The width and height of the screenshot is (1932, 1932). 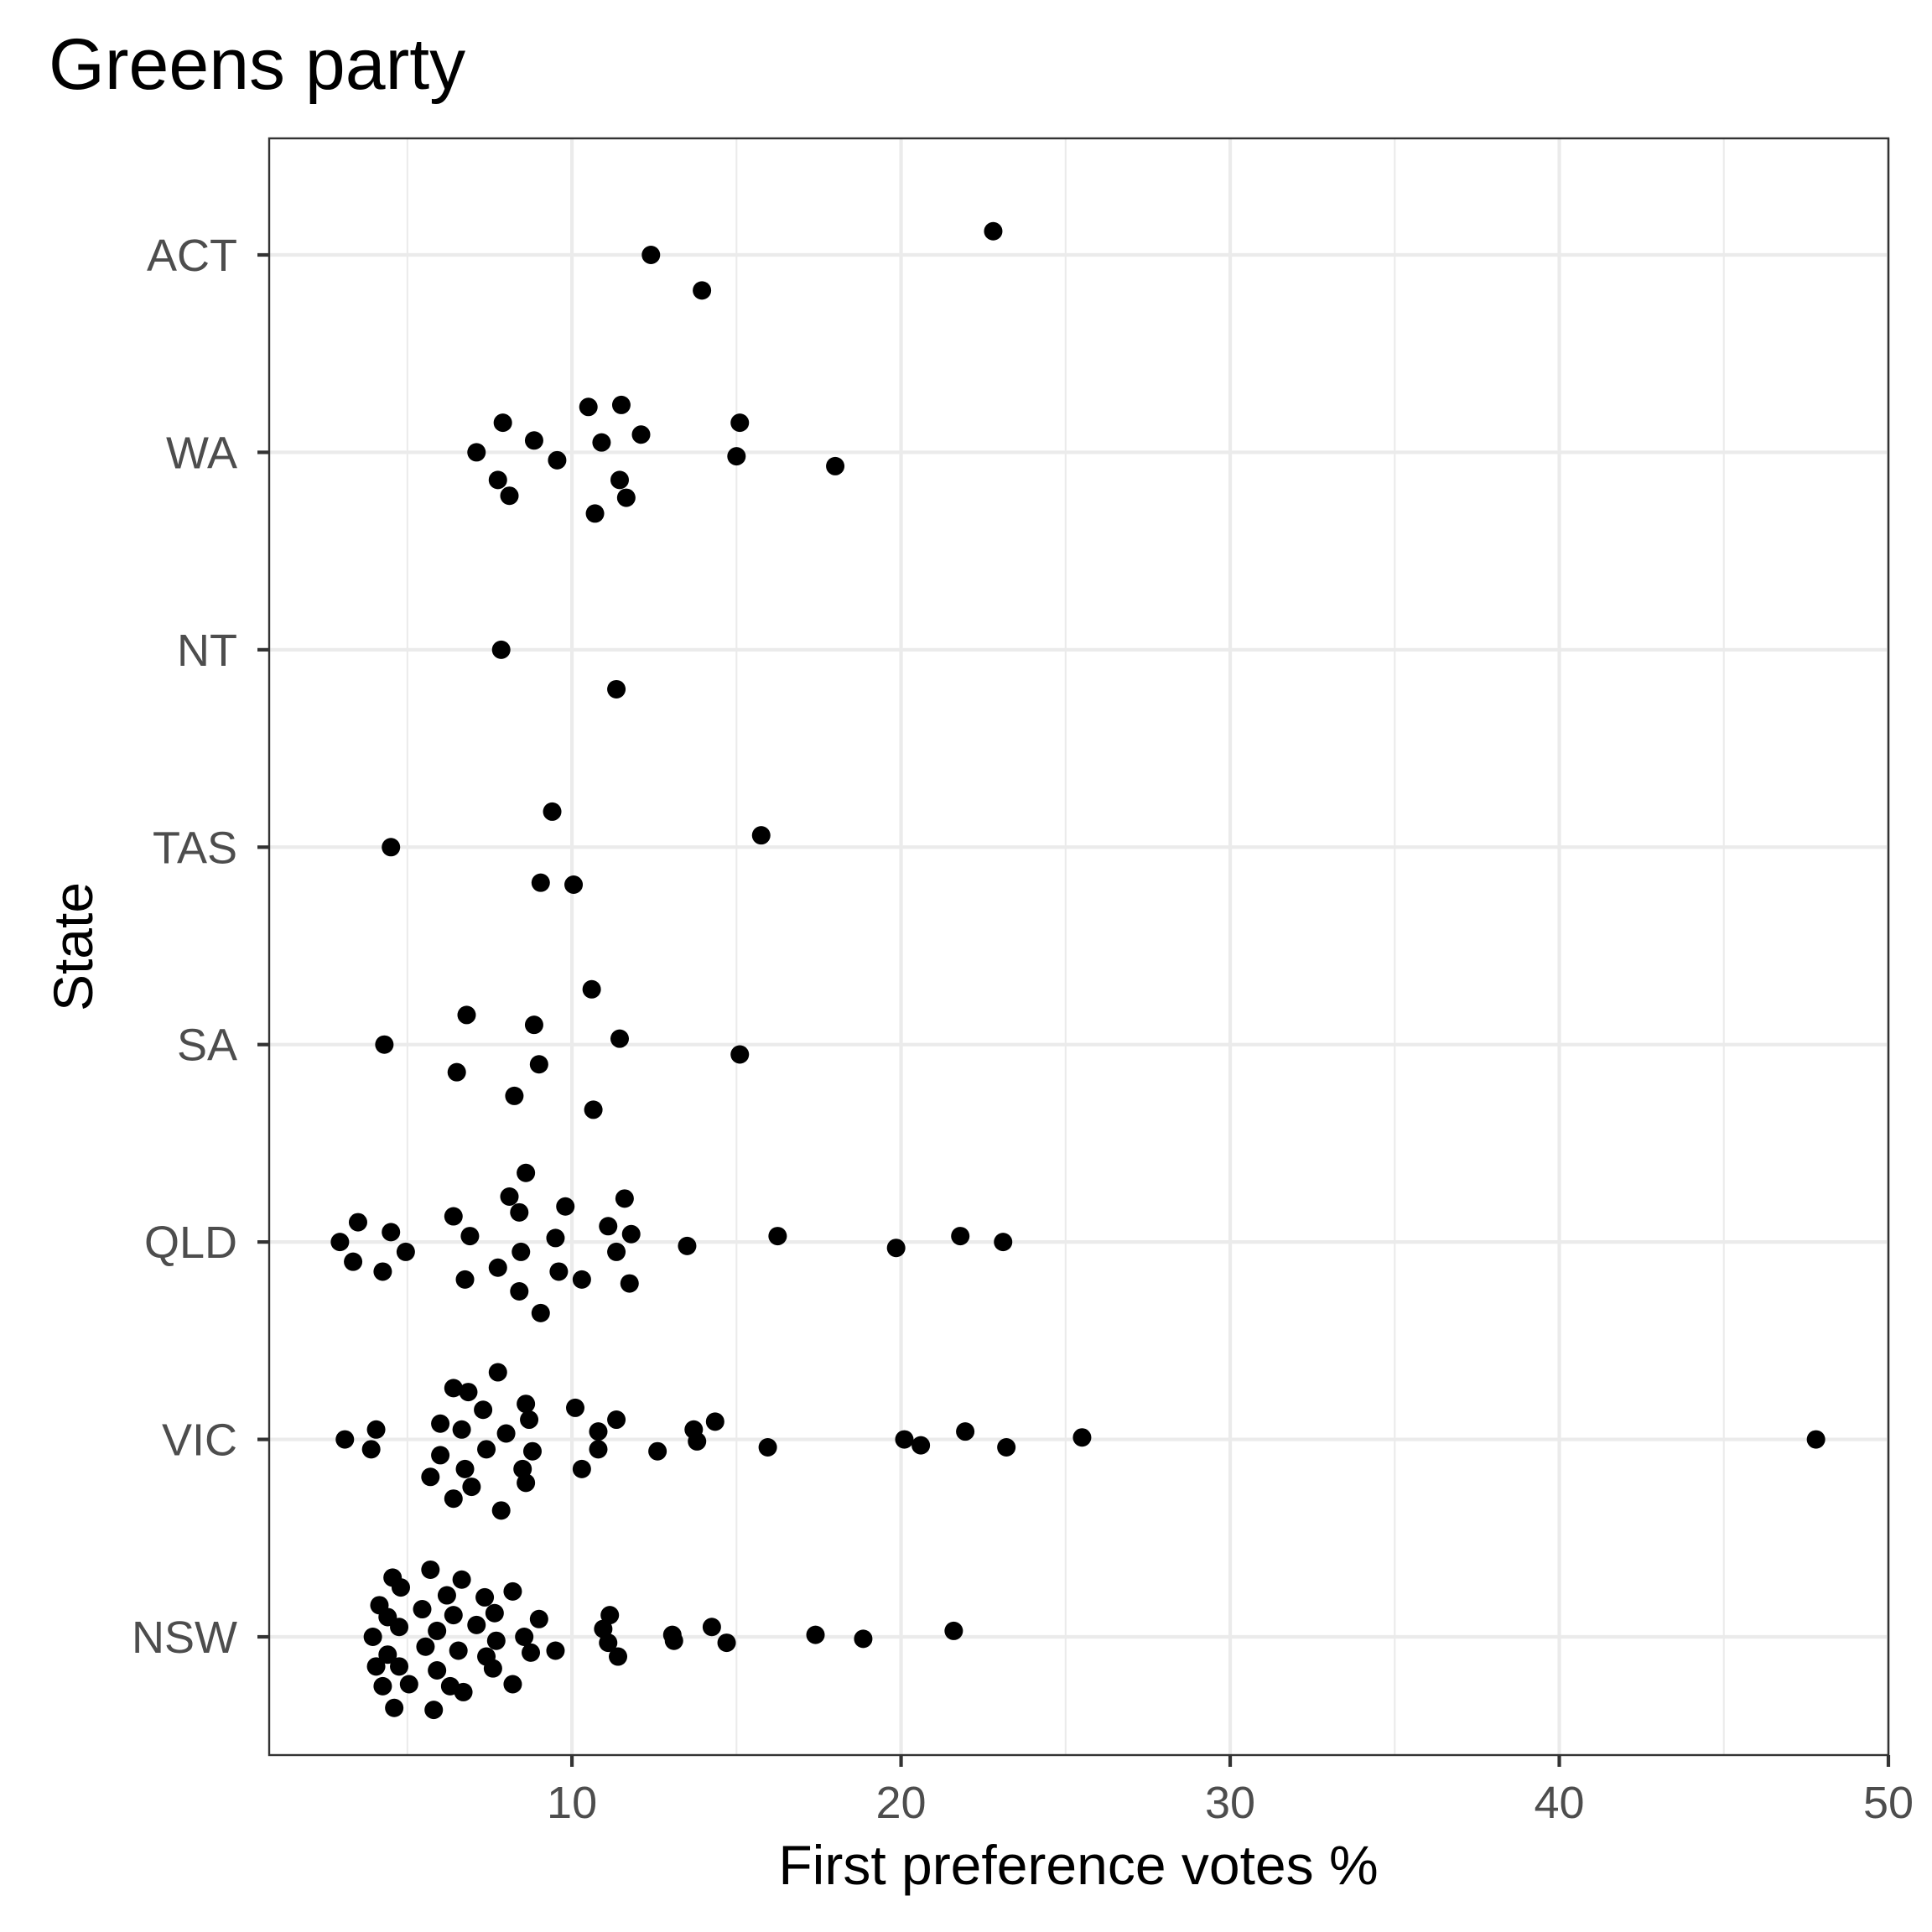 What do you see at coordinates (616, 689) in the screenshot?
I see `data-point-nt` at bounding box center [616, 689].